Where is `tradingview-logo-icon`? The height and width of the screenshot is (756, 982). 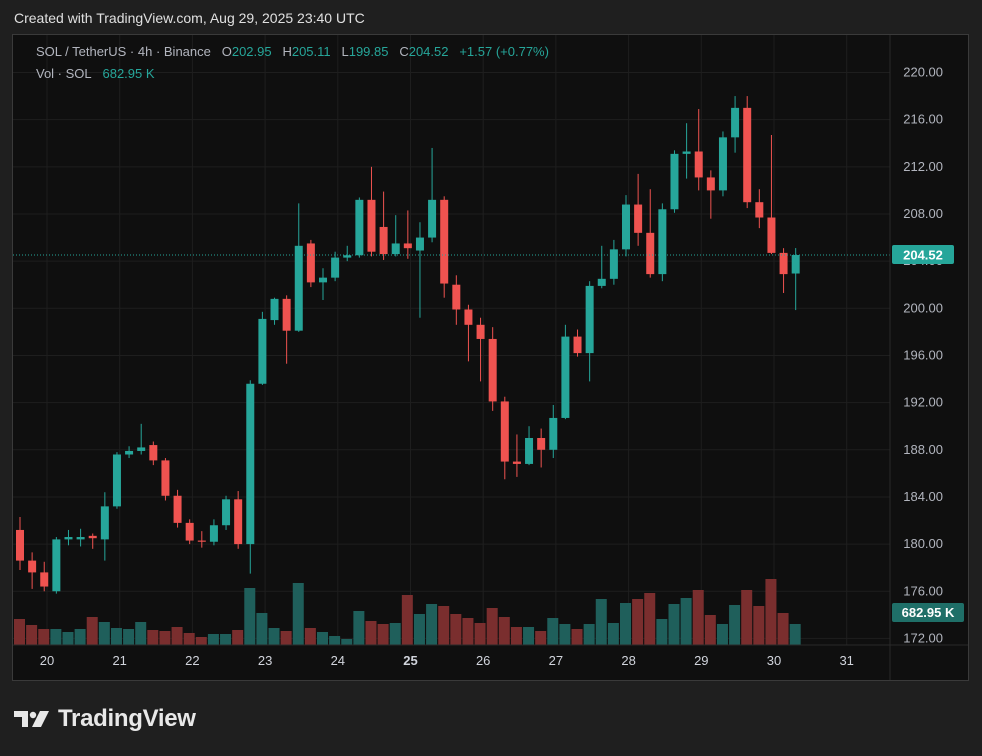 tradingview-logo-icon is located at coordinates (31, 719).